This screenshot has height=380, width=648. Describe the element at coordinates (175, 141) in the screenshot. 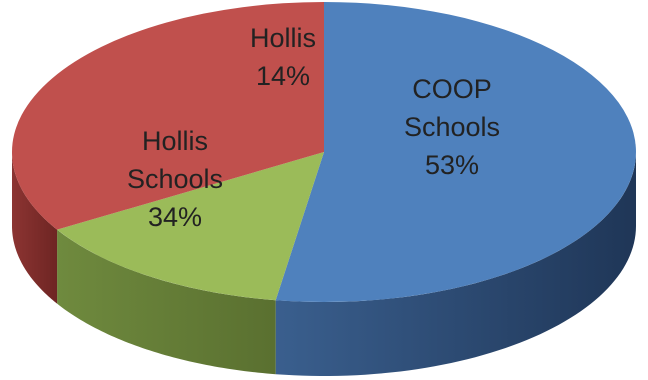

I see `slice-label-2-line-0: Hollis` at that location.